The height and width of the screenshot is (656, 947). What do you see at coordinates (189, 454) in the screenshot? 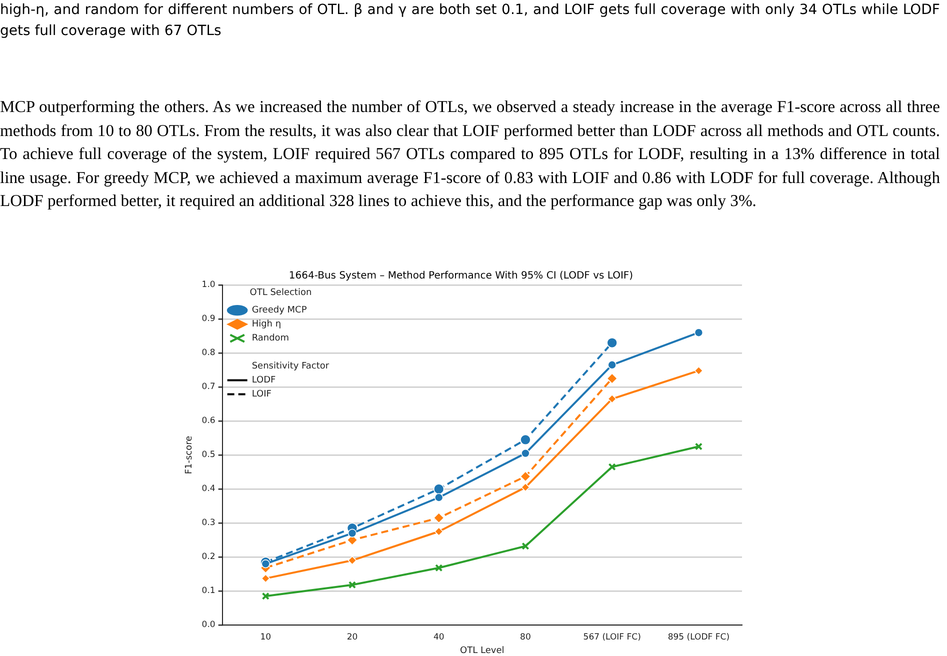
I see `y-axis-title: F1-score` at bounding box center [189, 454].